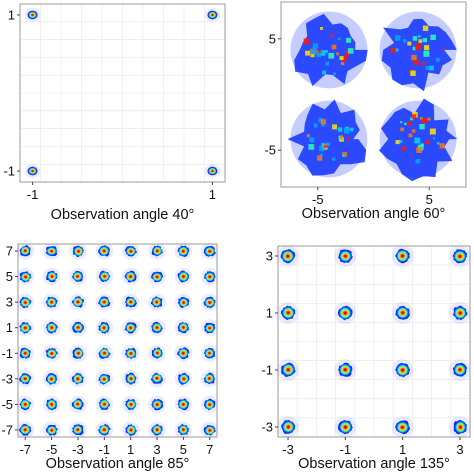 This screenshot has height=475, width=474. Describe the element at coordinates (9, 171) in the screenshot. I see `y-tick-label: -1` at that location.